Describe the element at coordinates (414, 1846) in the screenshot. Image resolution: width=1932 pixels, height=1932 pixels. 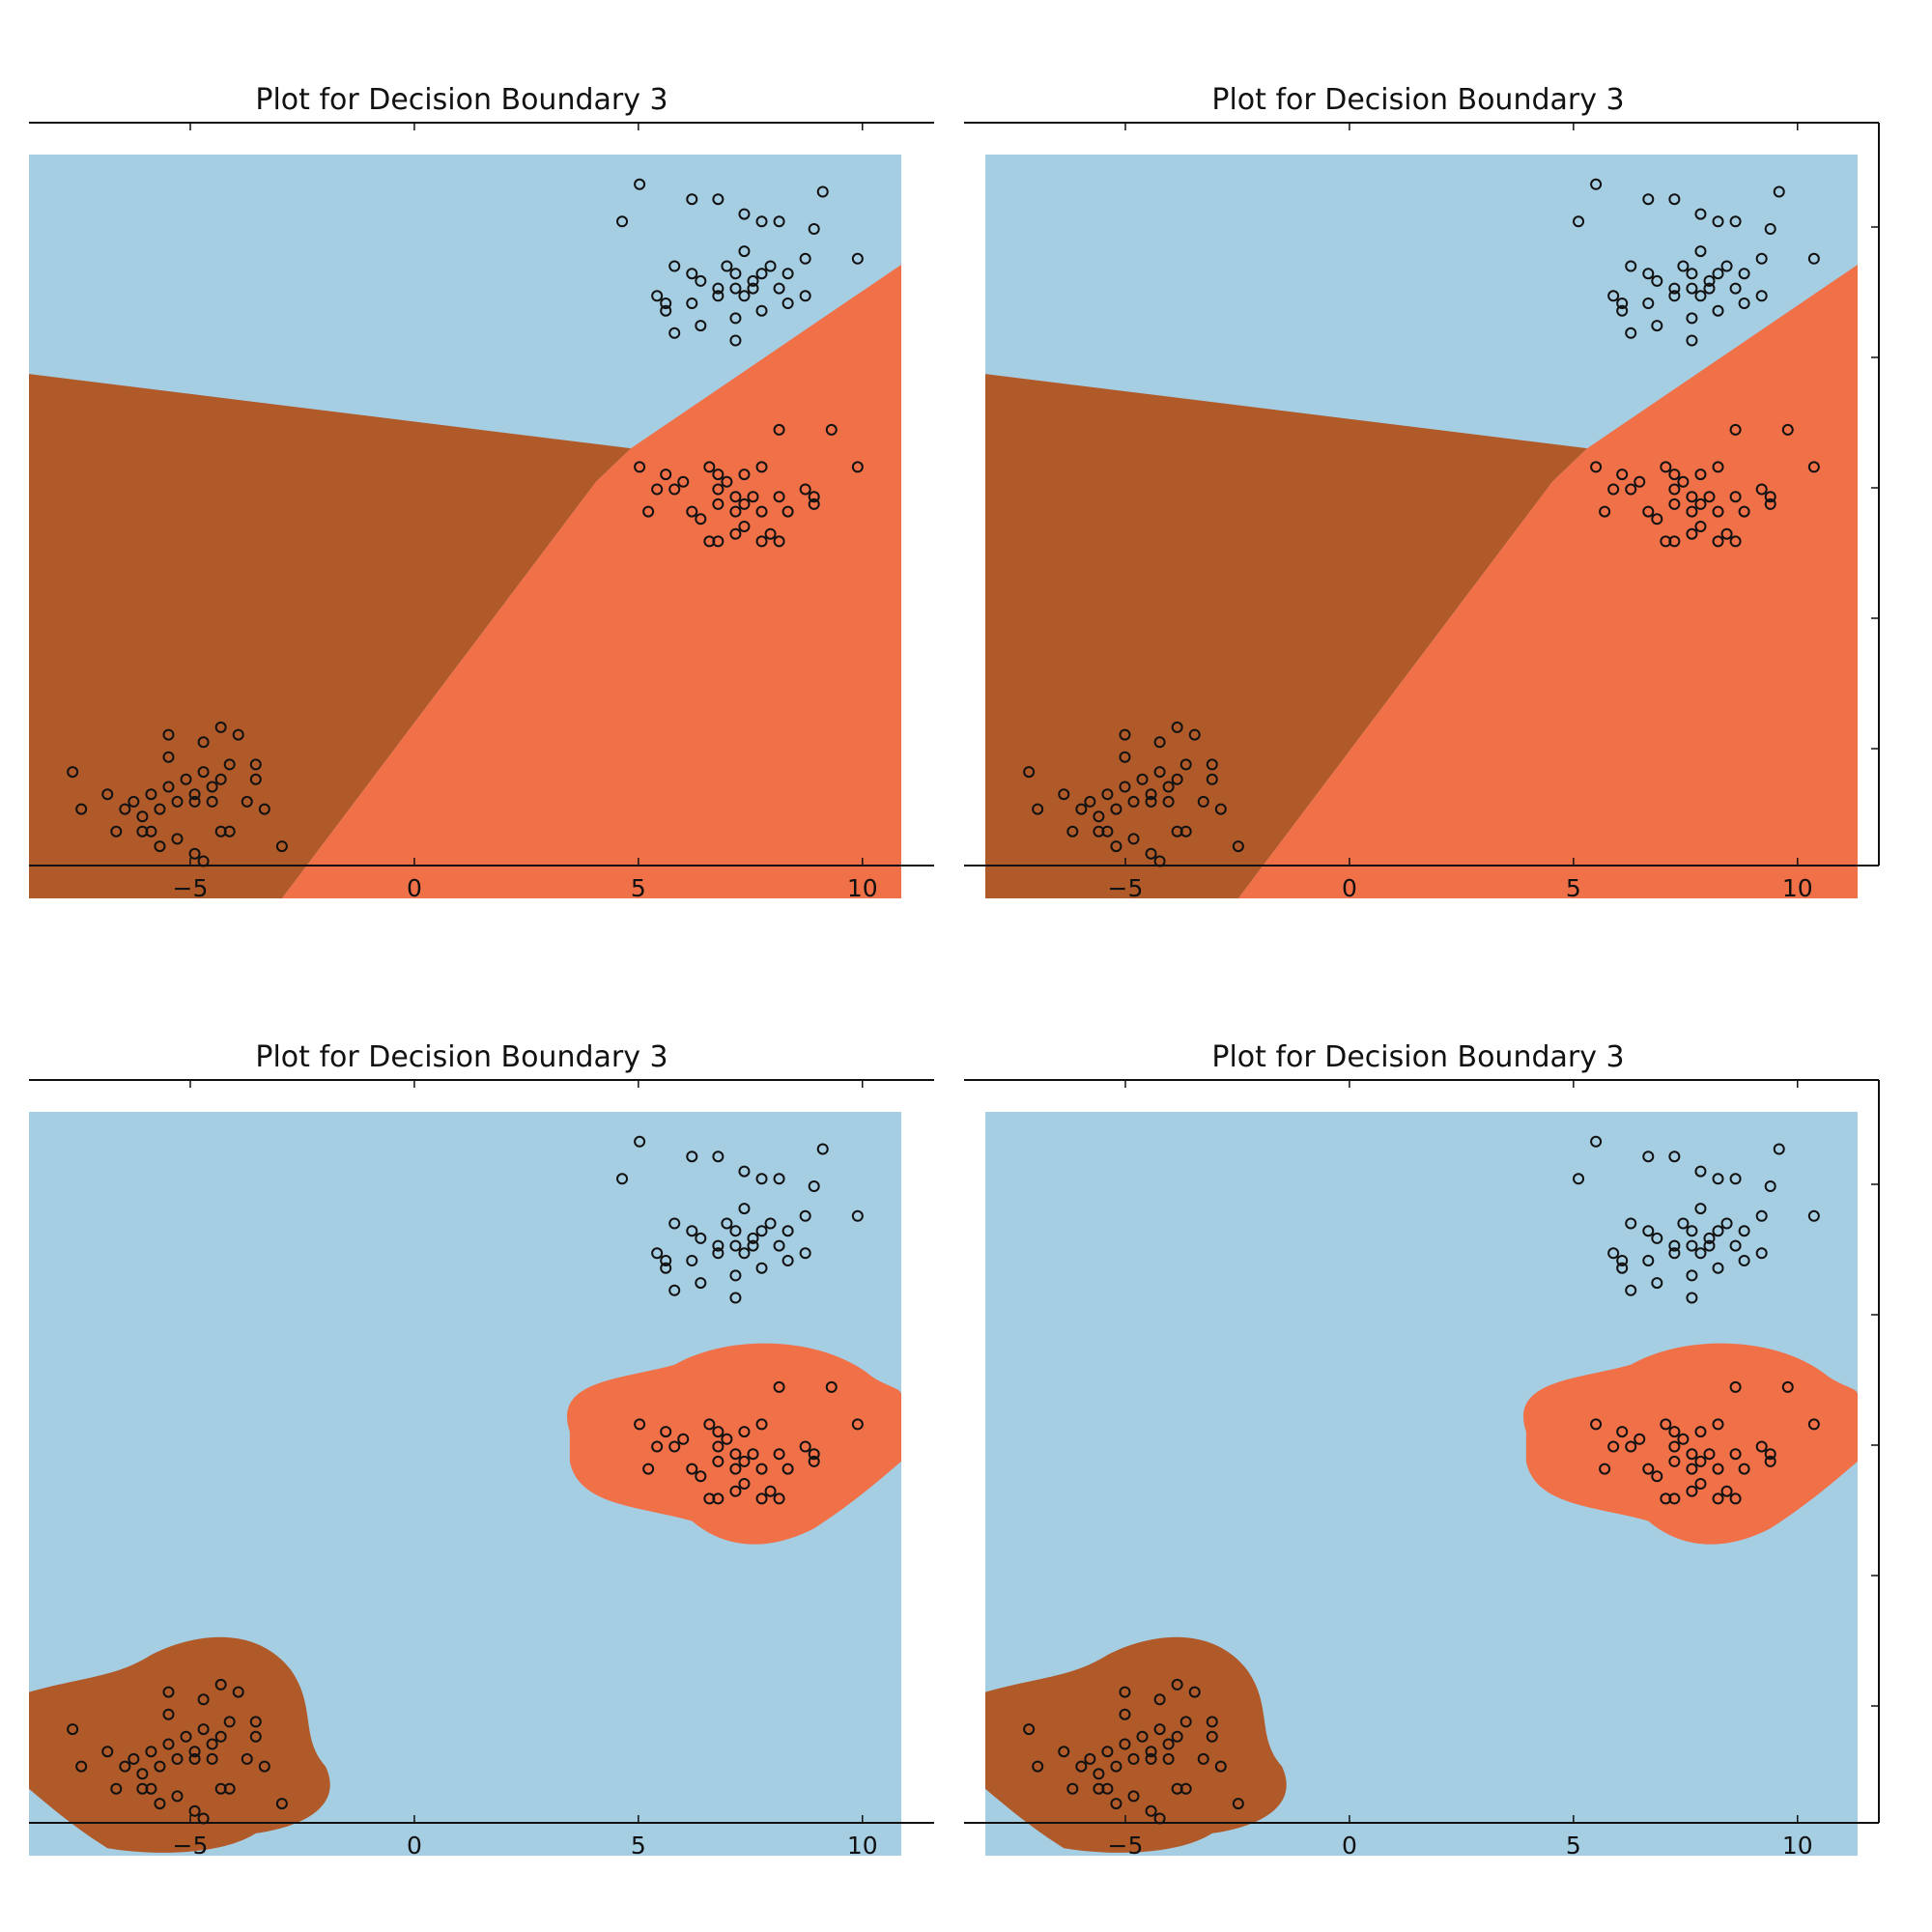
I see `x-tick-label: 0` at that location.